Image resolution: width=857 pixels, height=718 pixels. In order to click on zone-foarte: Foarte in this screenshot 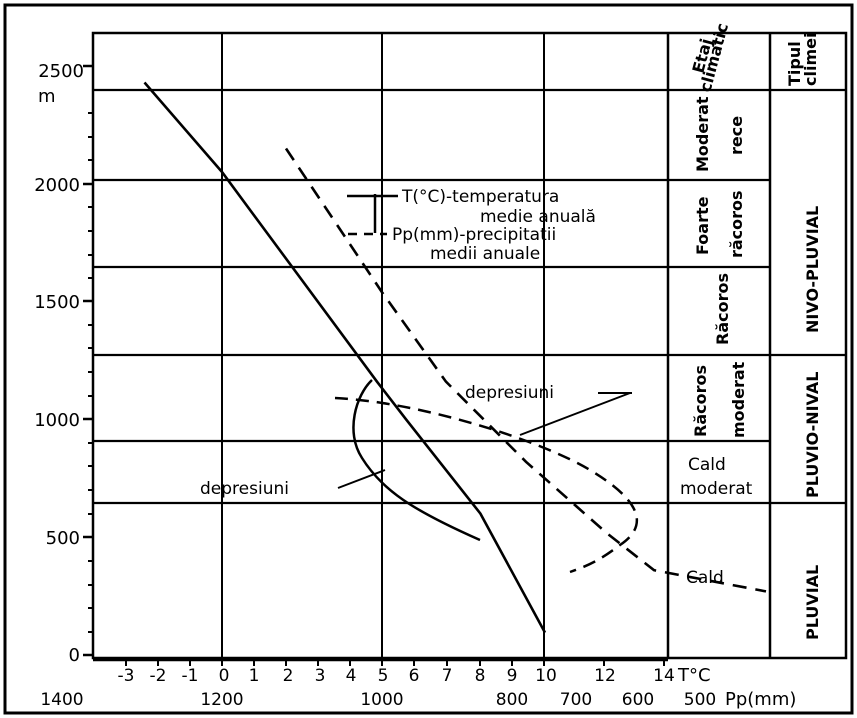, I will do `click(702, 225)`.